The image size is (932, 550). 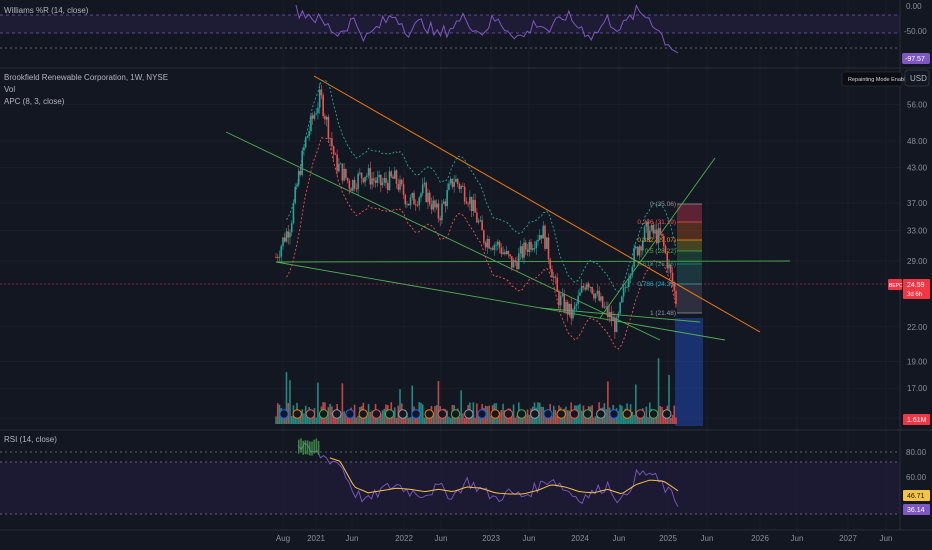 I want to click on price-axis-label: 17.00, so click(x=917, y=388).